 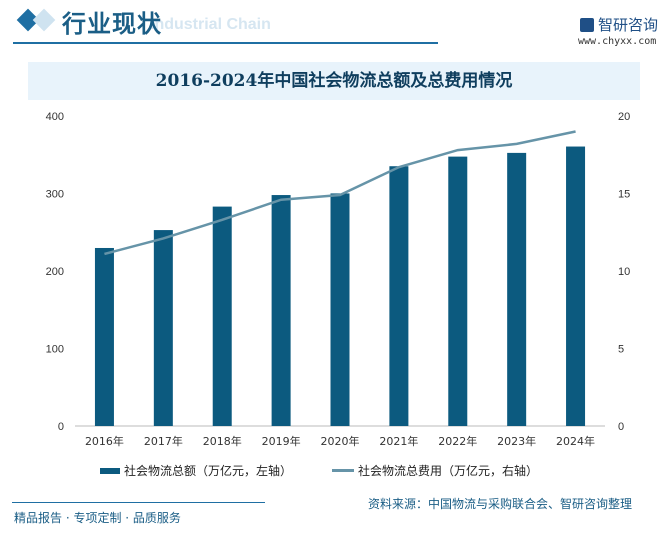 What do you see at coordinates (208, 471) in the screenshot?
I see `legend-label: 社会物流总额（万亿元，左轴）` at bounding box center [208, 471].